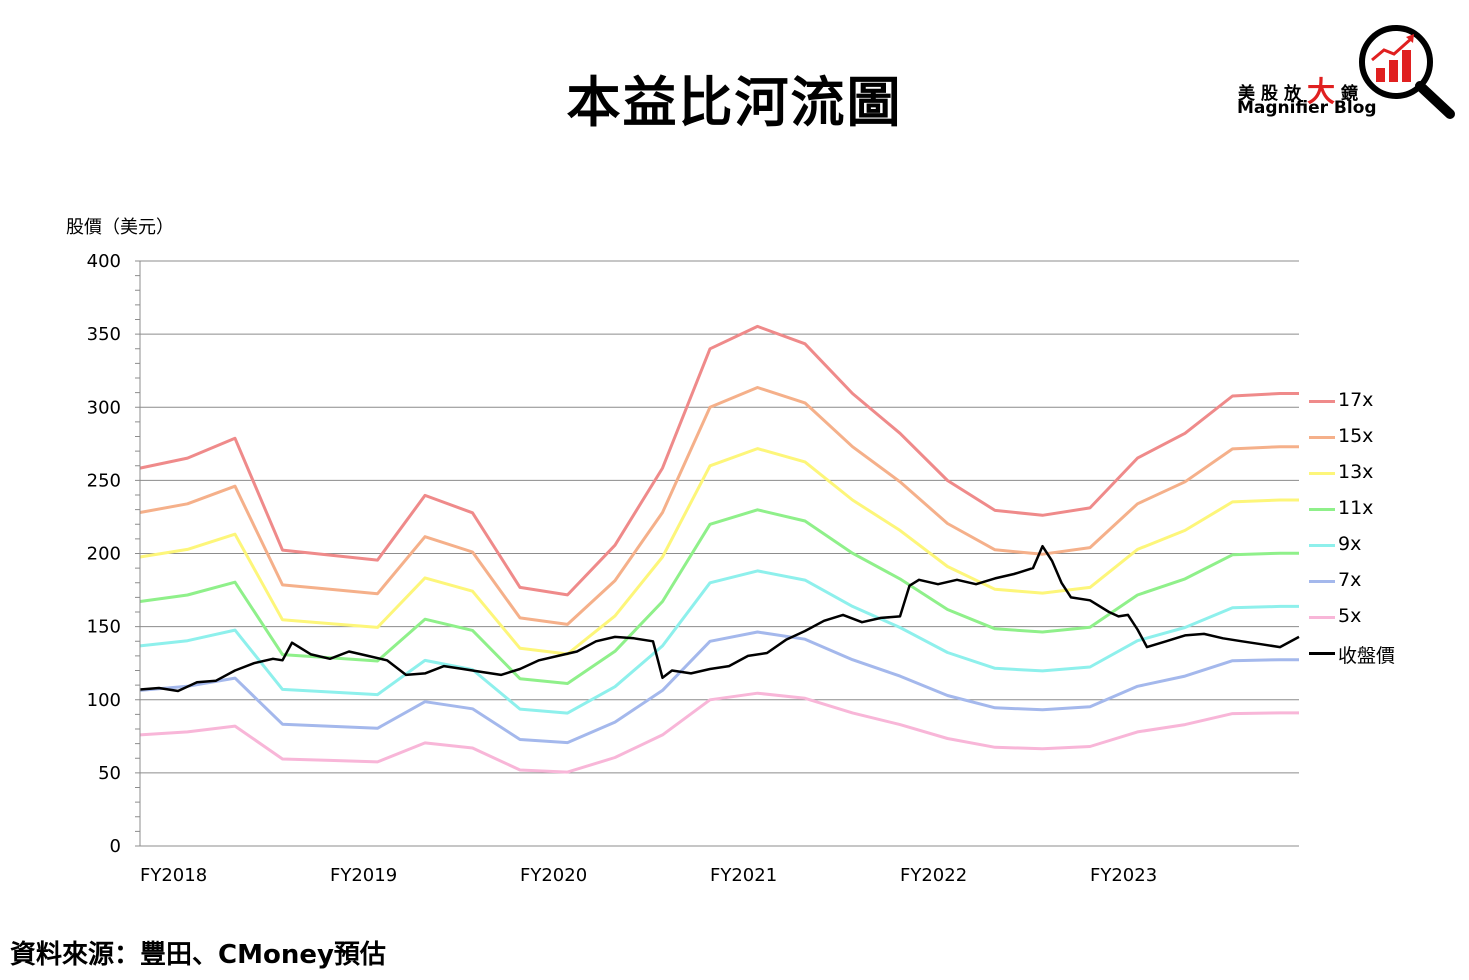 The width and height of the screenshot is (1469, 980). I want to click on brand-logo: 美股放大鏡 Magnifier Blog, so click(1346, 74).